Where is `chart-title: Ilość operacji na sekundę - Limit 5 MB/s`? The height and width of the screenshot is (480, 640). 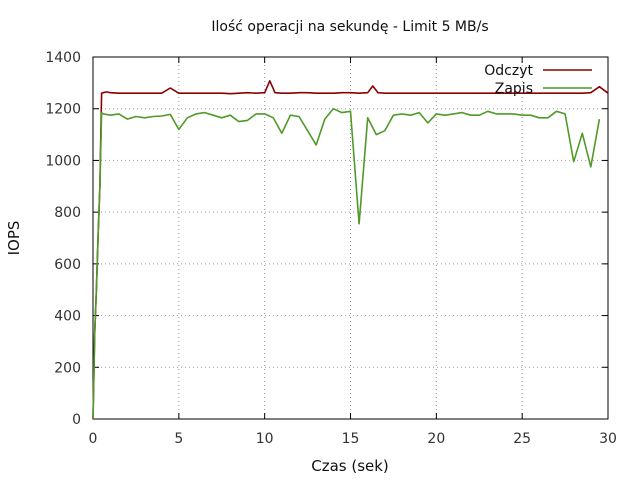 chart-title: Ilość operacji na sekundę - Limit 5 MB/s is located at coordinates (349, 27).